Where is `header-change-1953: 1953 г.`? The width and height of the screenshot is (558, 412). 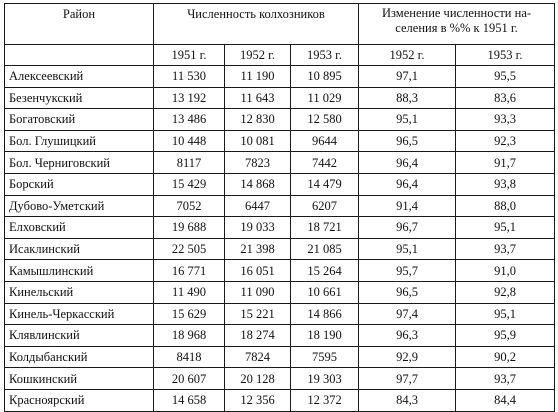 header-change-1953: 1953 г. is located at coordinates (505, 55).